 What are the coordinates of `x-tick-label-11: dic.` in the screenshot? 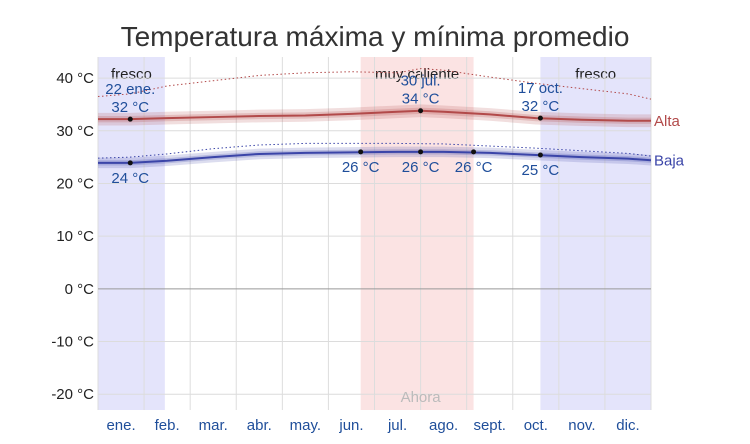 It's located at (627, 425).